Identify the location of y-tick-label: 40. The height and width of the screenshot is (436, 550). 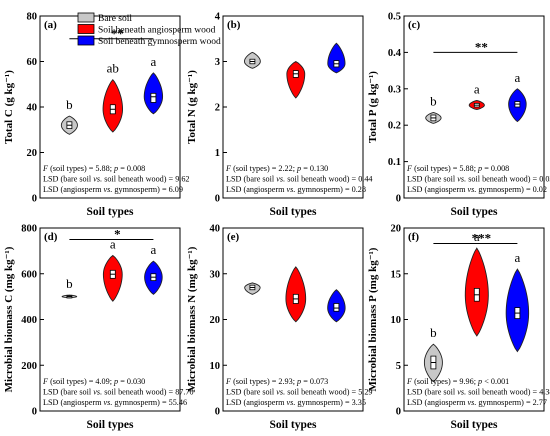
(215, 229).